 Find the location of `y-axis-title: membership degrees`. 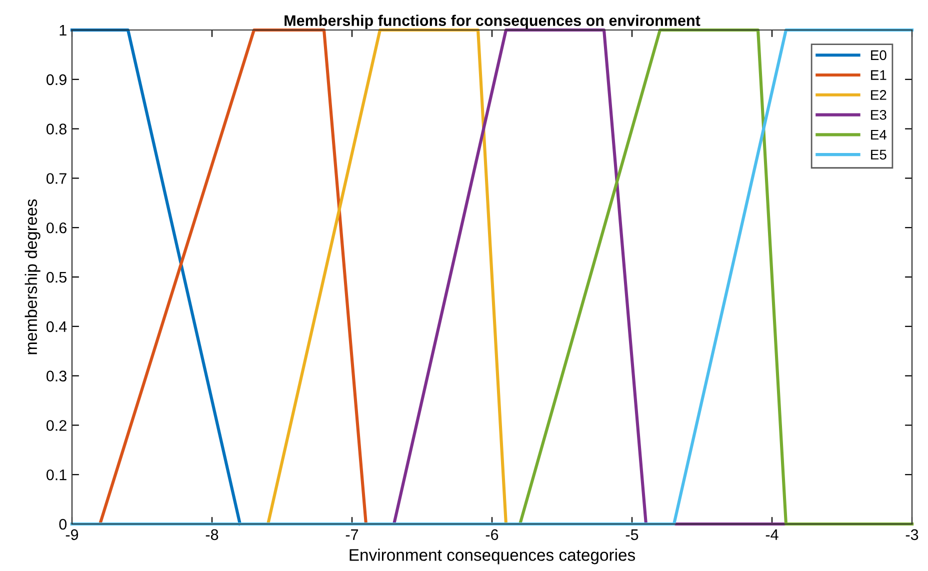

y-axis-title: membership degrees is located at coordinates (32, 276).